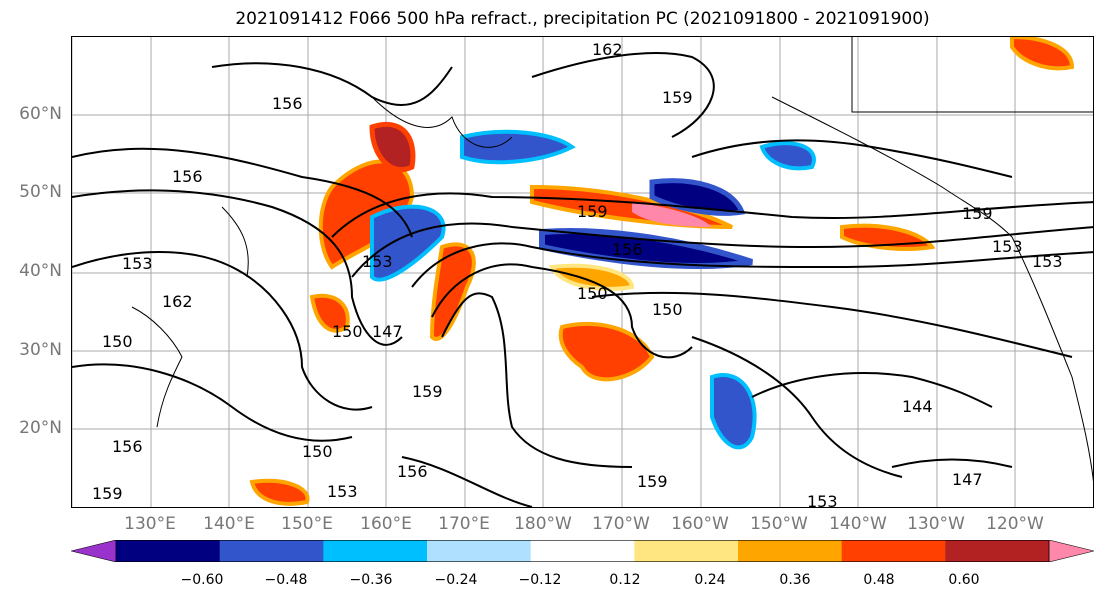  What do you see at coordinates (1015, 524) in the screenshot?
I see `lon-label: 120°W` at bounding box center [1015, 524].